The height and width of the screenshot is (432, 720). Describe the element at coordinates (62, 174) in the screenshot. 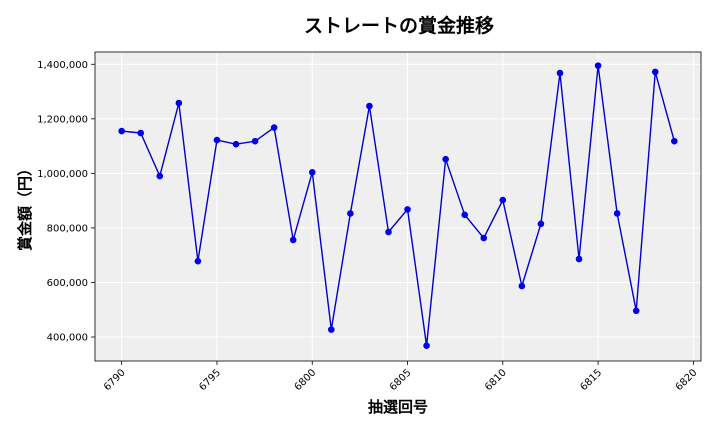

I see `y-tick-label: 1,000,000` at that location.